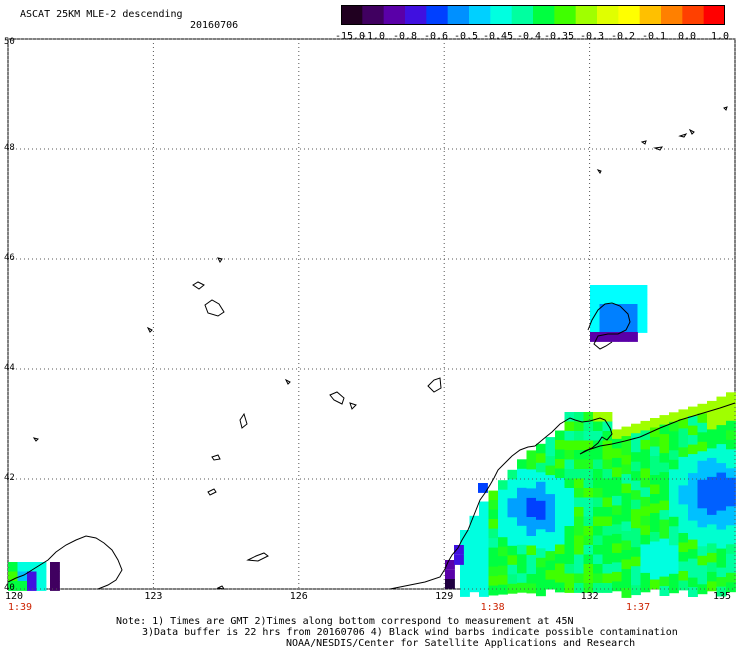 The width and height of the screenshot is (740, 650). What do you see at coordinates (559, 36) in the screenshot?
I see `colorbar-tick-label: -0.35` at bounding box center [559, 36].